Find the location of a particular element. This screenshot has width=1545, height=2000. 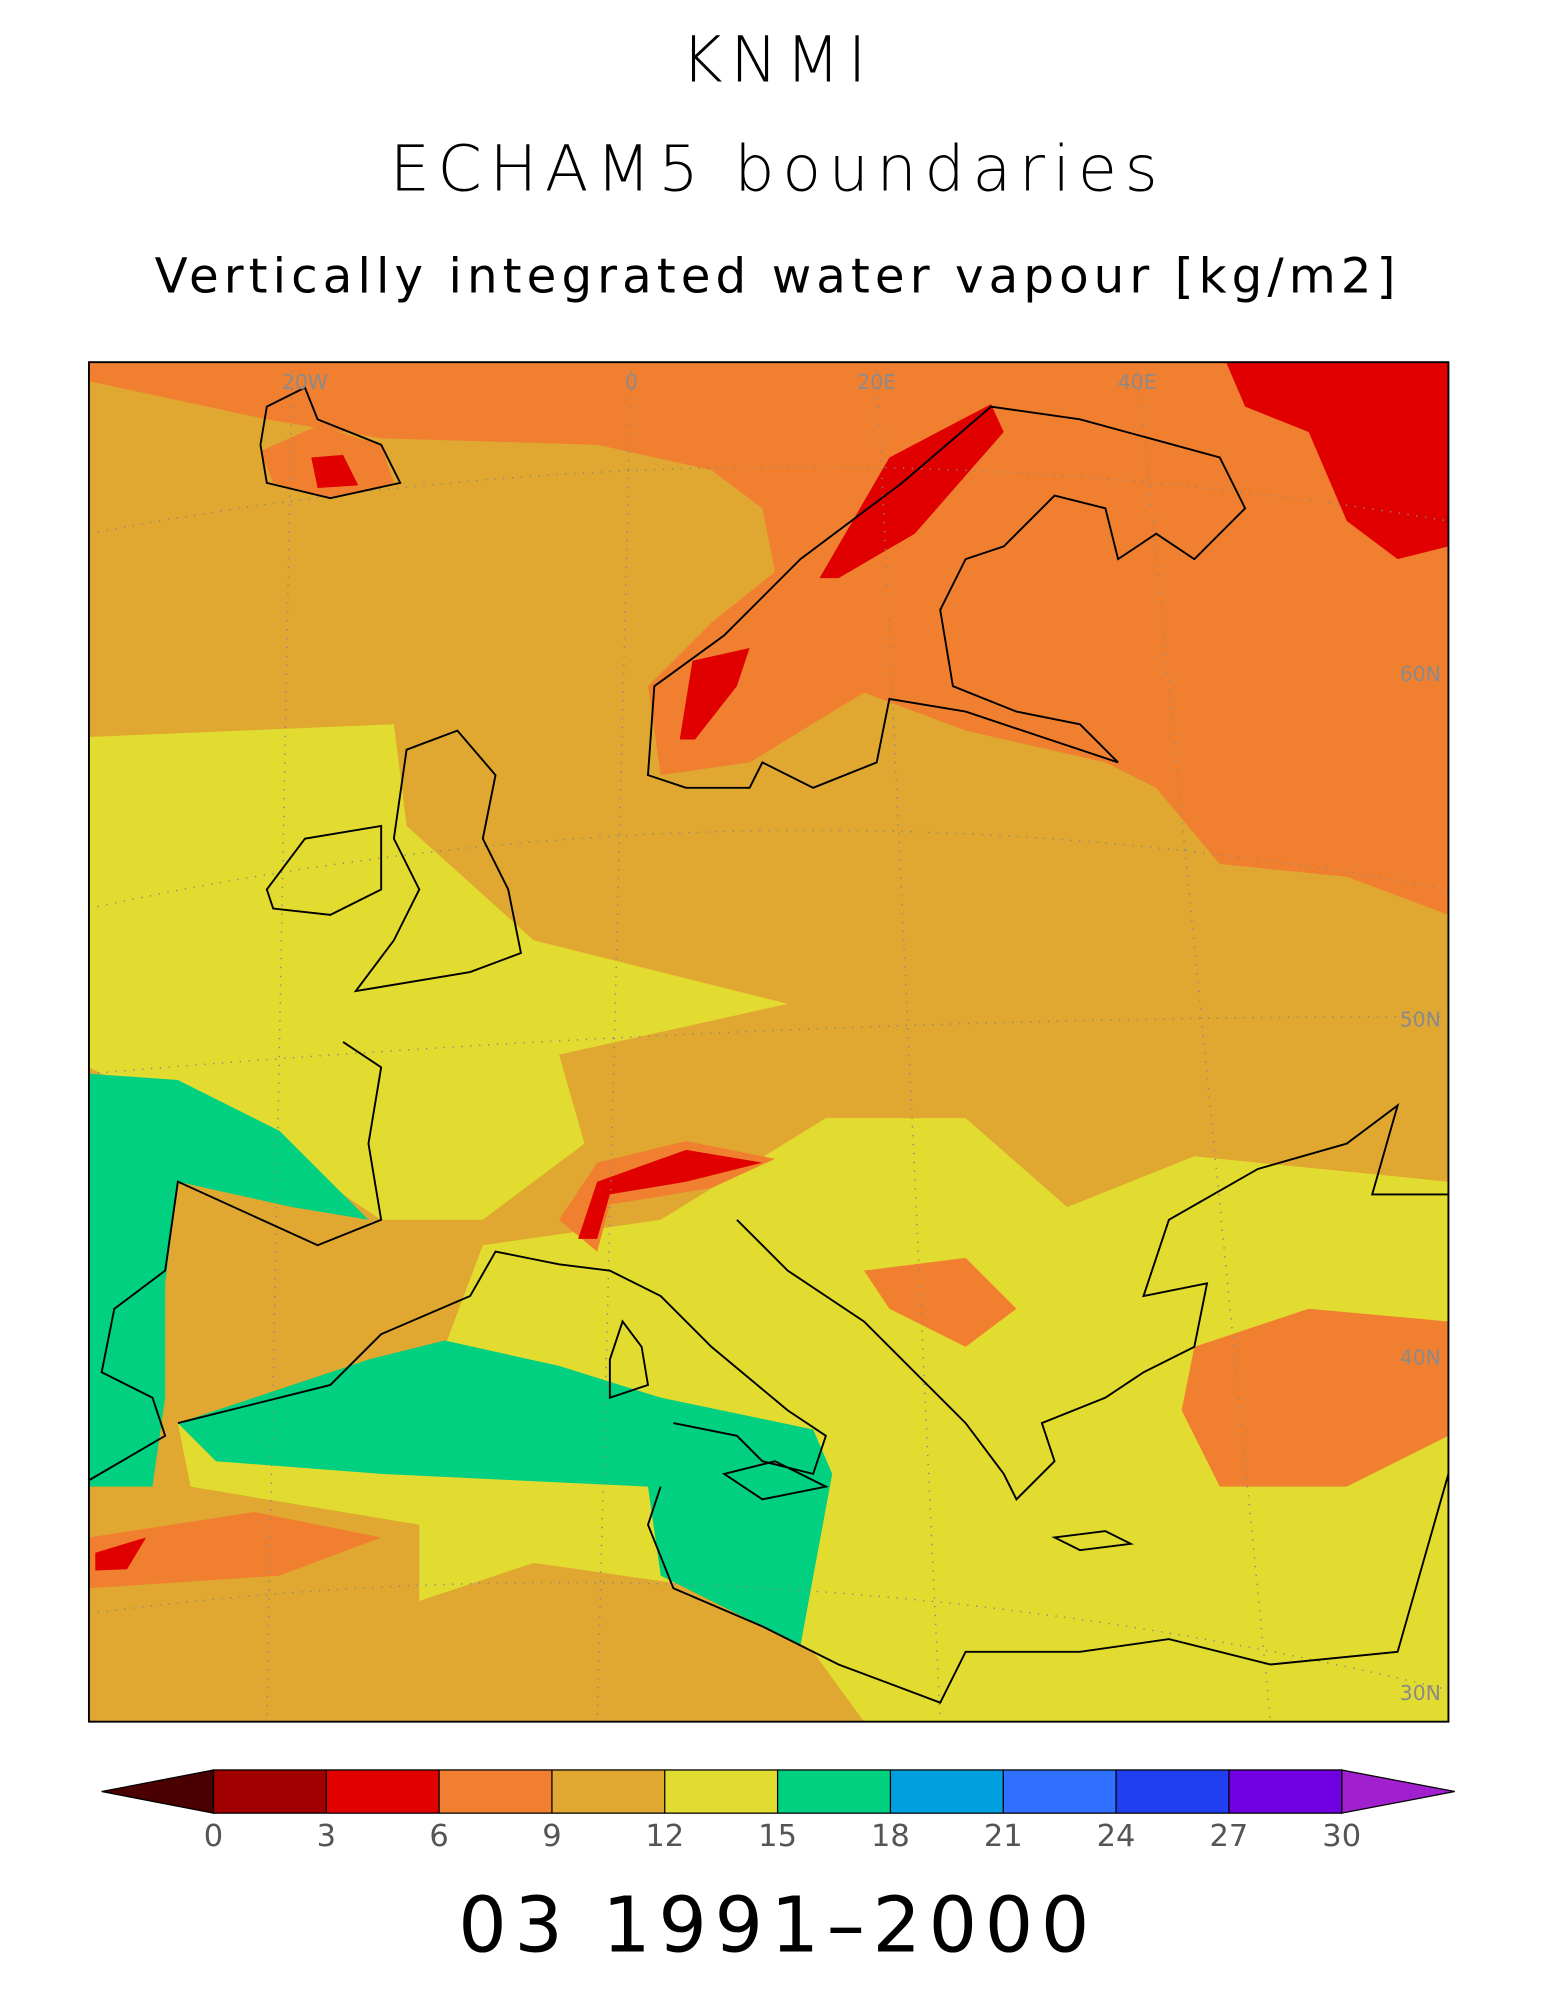

colorbar-tick-label: 24 is located at coordinates (1116, 1836).